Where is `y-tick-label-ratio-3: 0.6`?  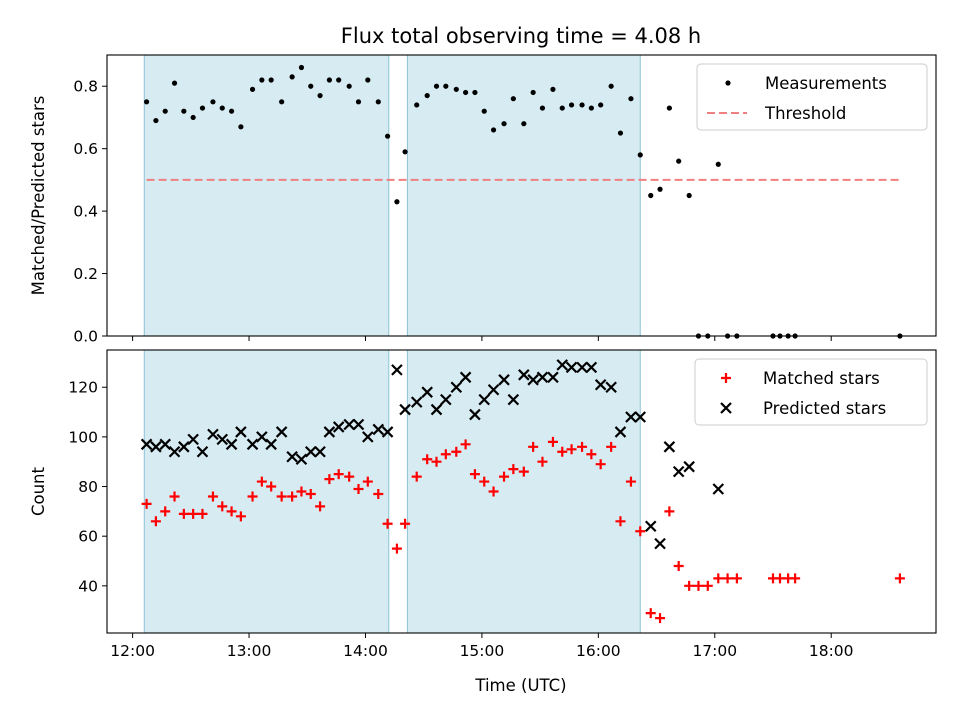 y-tick-label-ratio-3: 0.6 is located at coordinates (85, 149).